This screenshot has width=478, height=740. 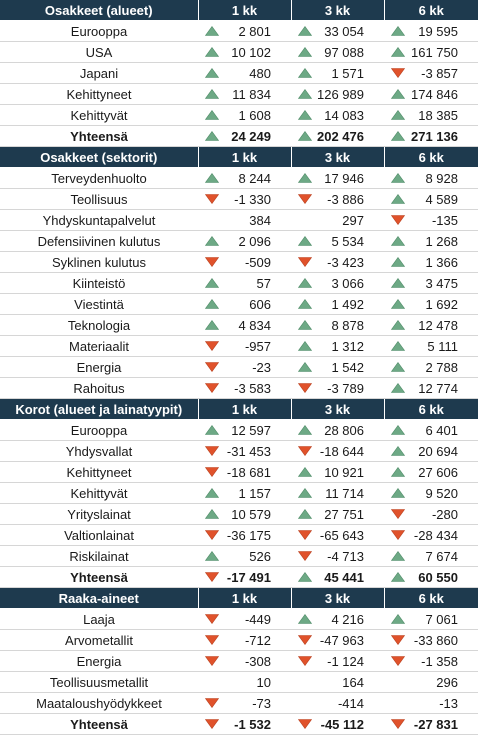 I want to click on value: 12 774, so click(x=438, y=388).